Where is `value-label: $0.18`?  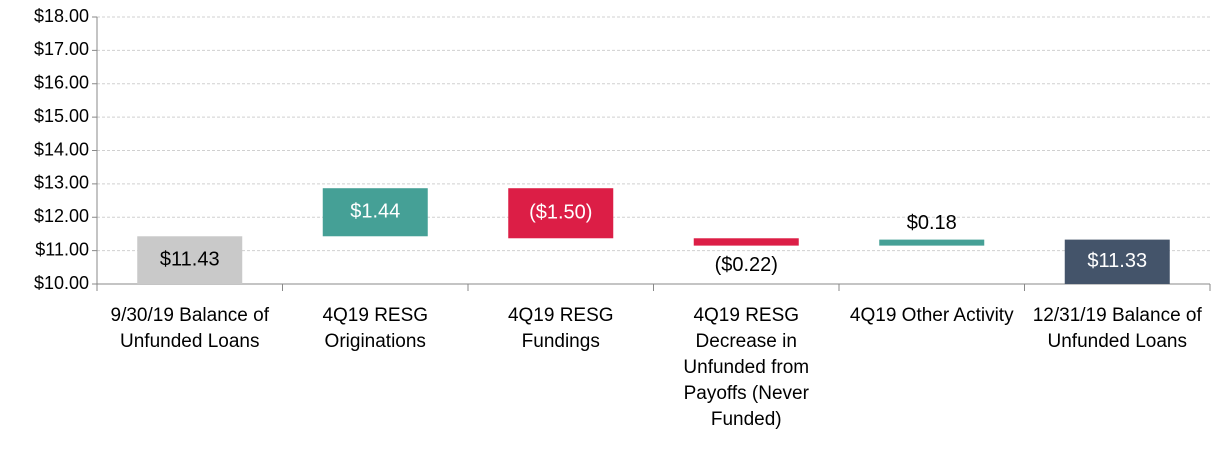 value-label: $0.18 is located at coordinates (932, 223).